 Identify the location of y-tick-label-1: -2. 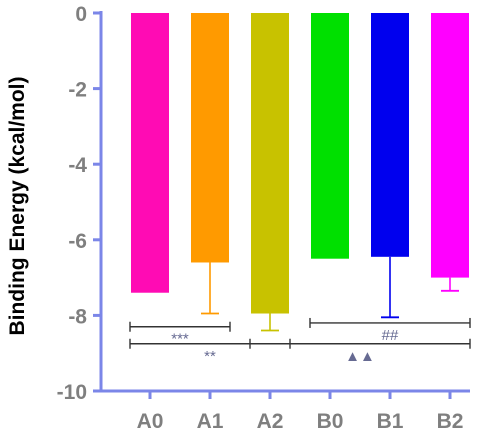
(77, 90).